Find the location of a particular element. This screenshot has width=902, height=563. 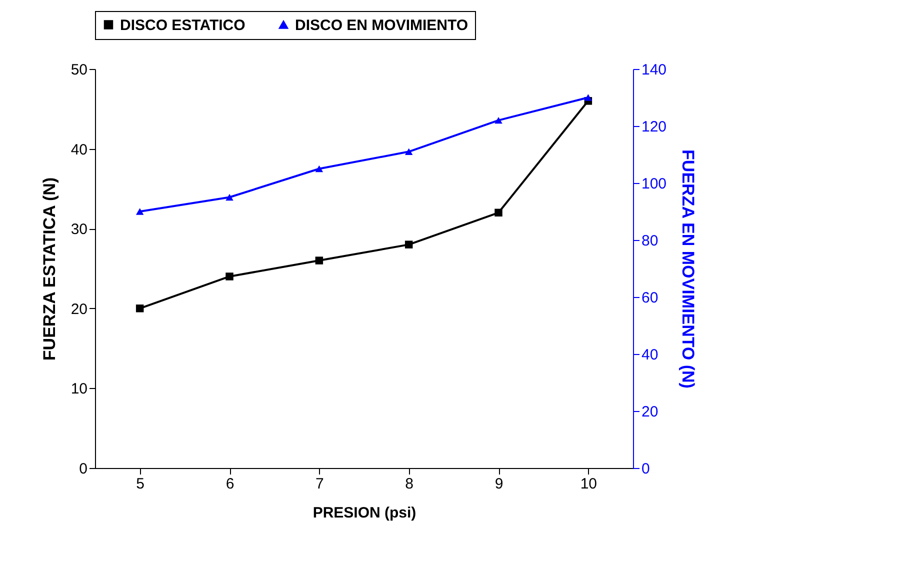

x-tick-label: 6 is located at coordinates (230, 484).